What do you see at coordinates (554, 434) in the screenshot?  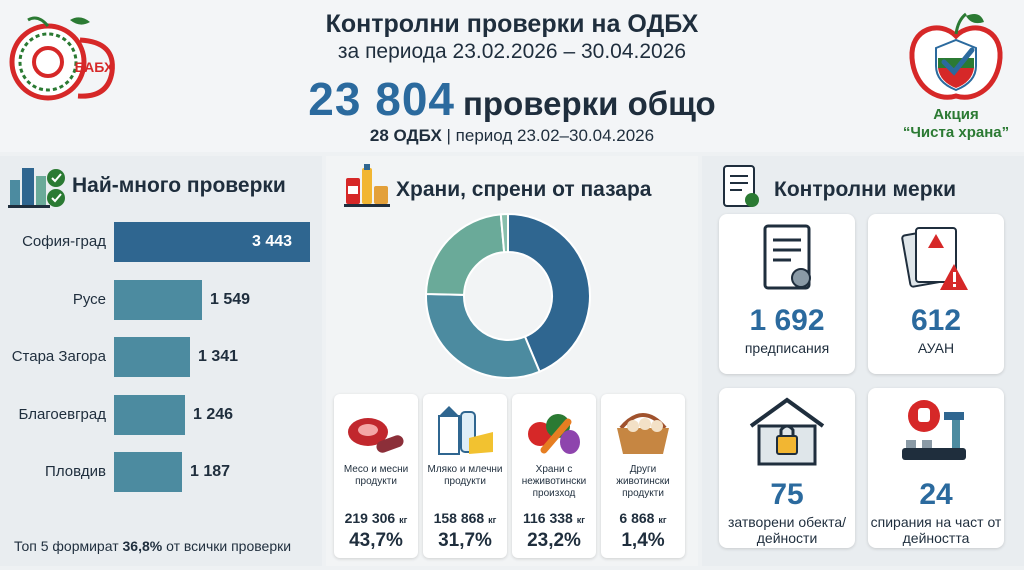 I see `vegetables-icon` at bounding box center [554, 434].